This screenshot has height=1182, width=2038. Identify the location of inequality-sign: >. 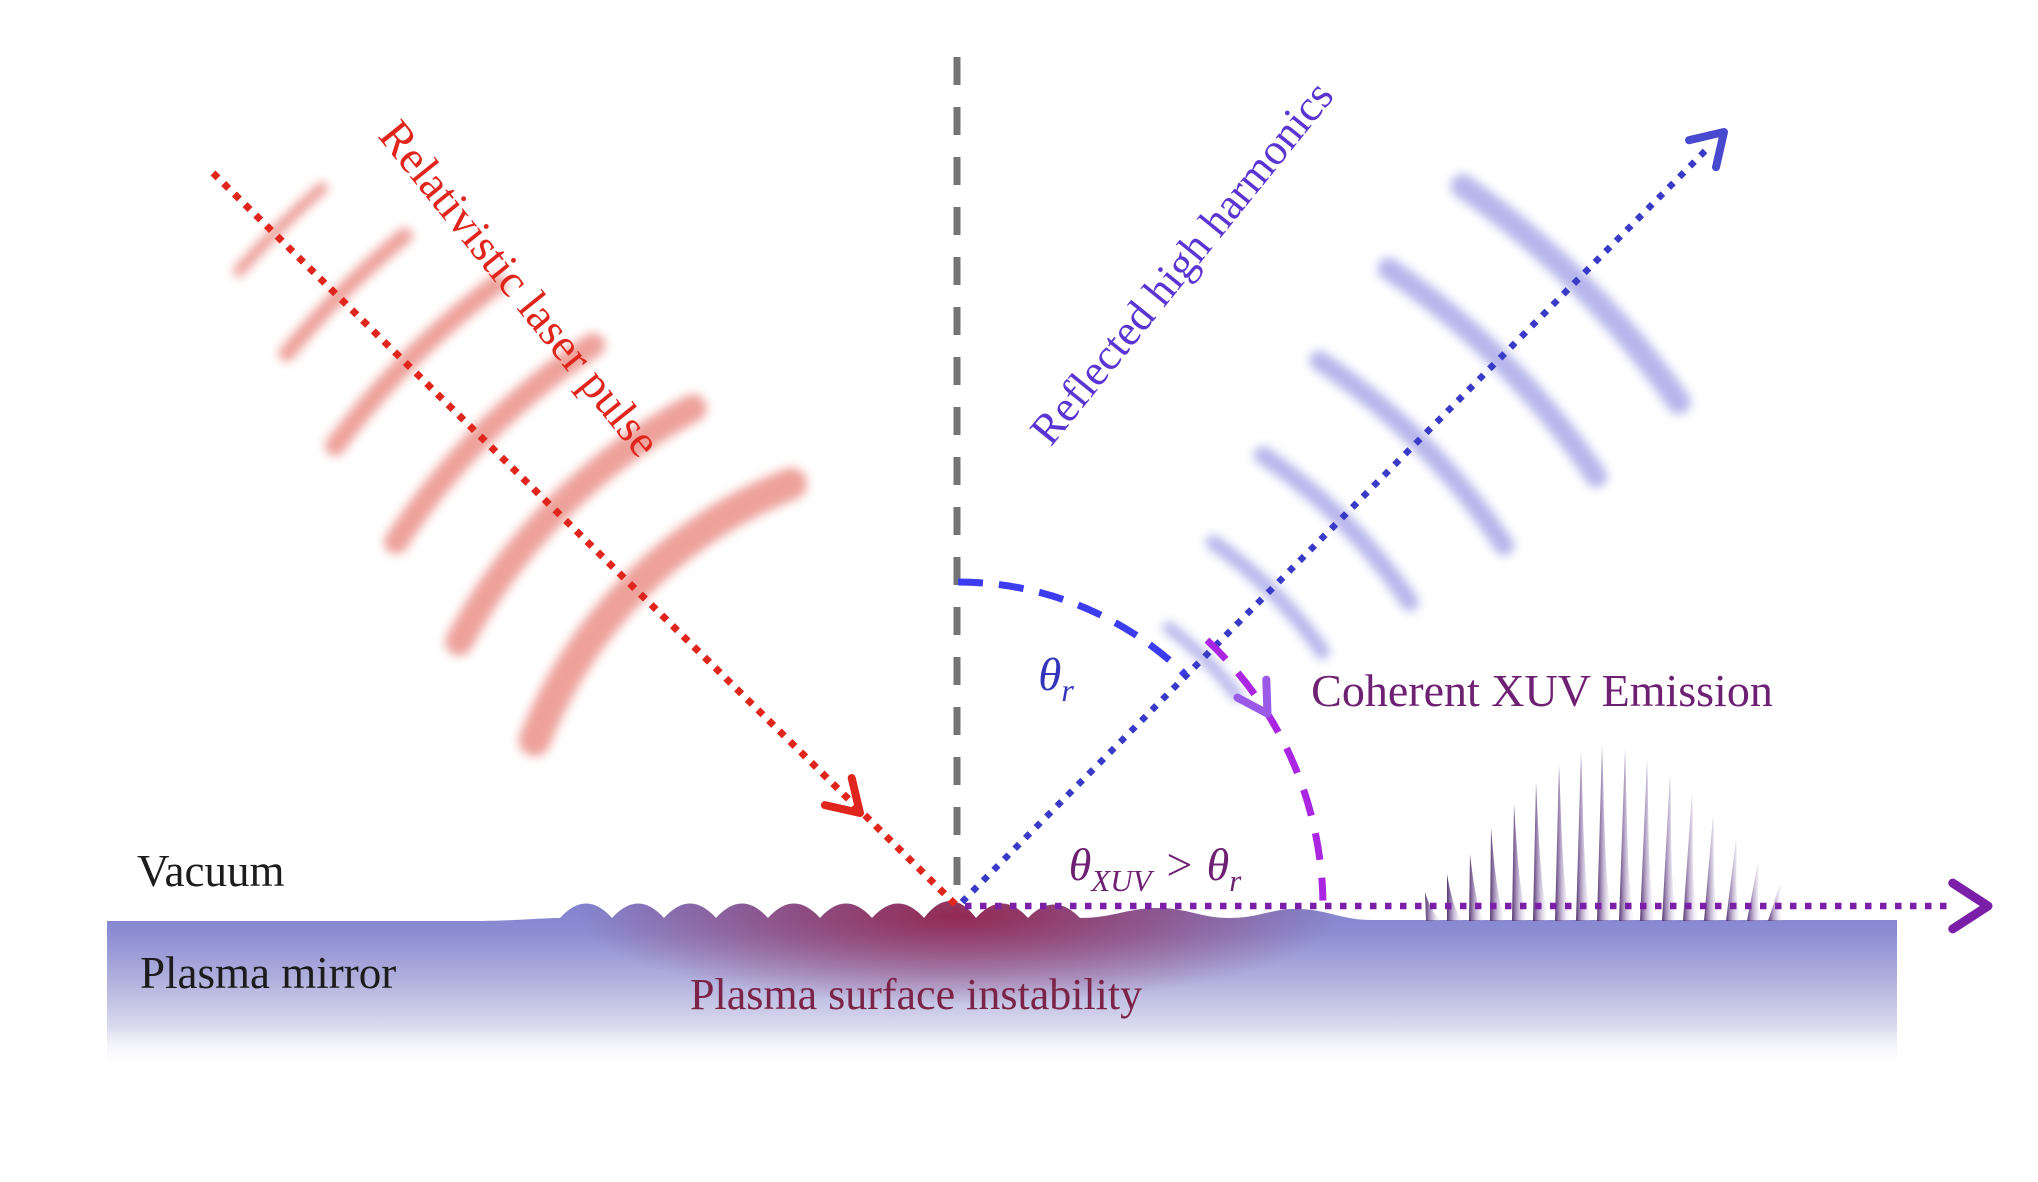
(1179, 864).